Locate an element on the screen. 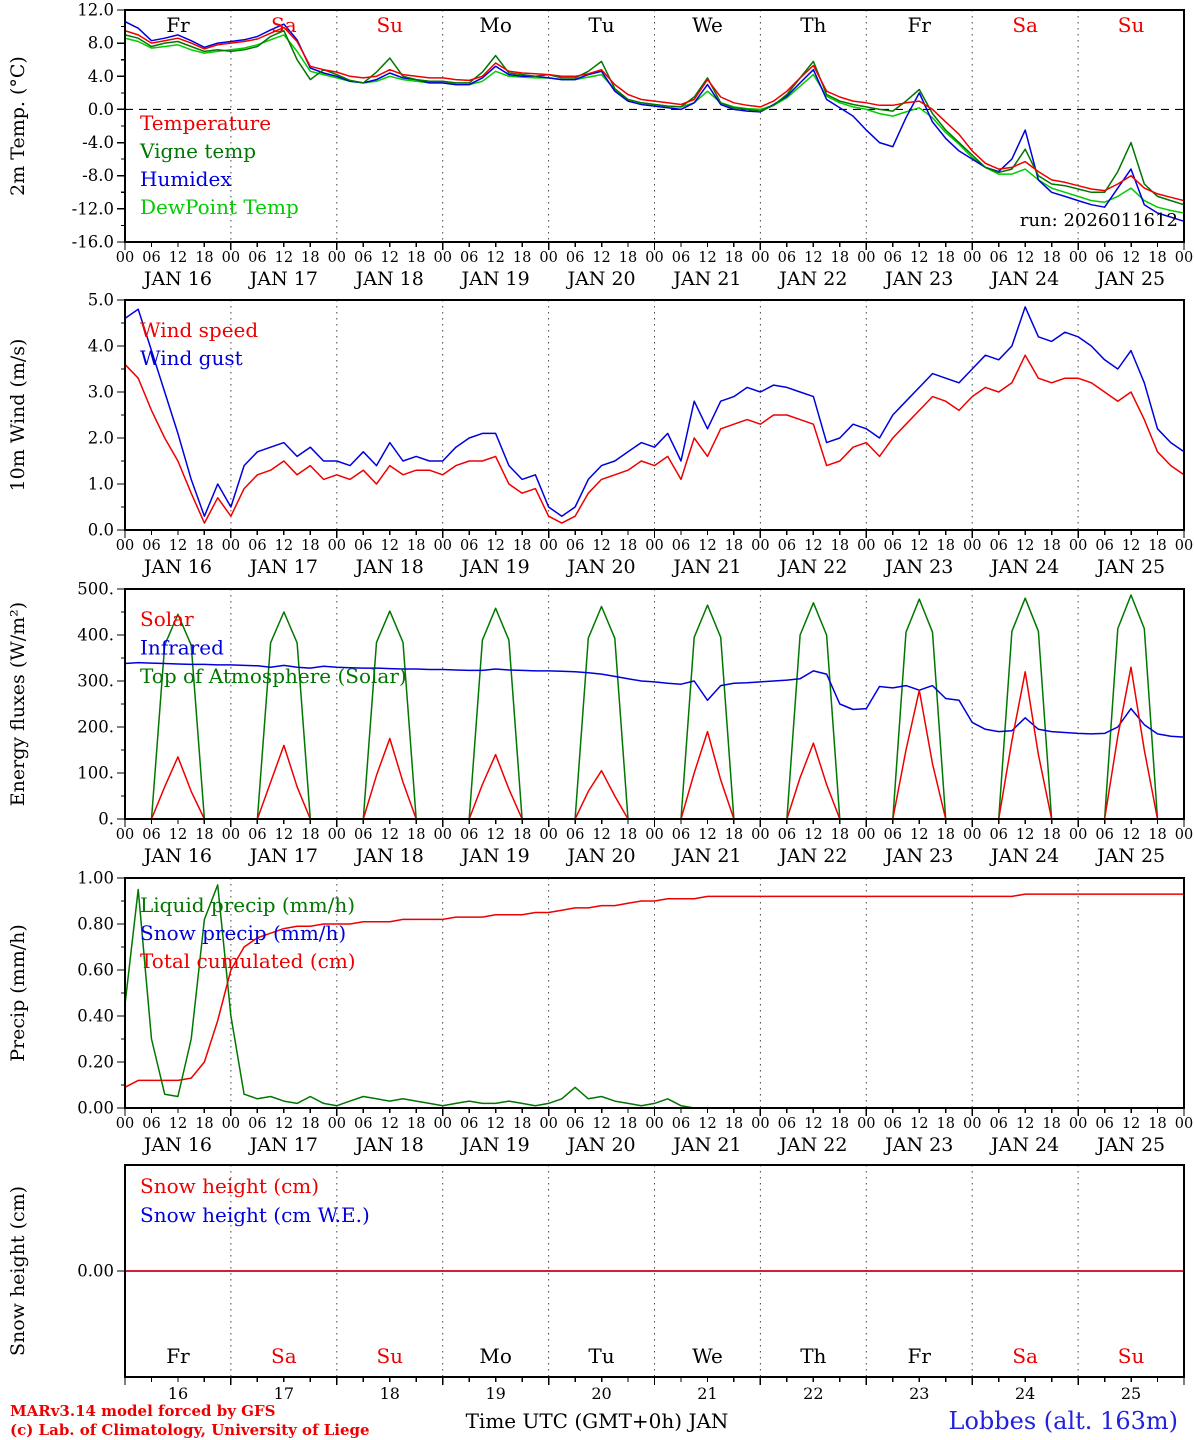 This screenshot has height=1440, width=1194. svg-text: 0.40 is located at coordinates (95, 1016).